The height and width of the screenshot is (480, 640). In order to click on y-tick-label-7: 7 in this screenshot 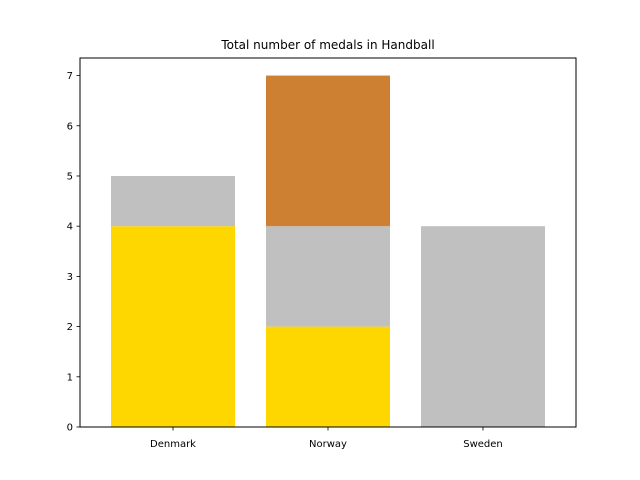, I will do `click(70, 76)`.